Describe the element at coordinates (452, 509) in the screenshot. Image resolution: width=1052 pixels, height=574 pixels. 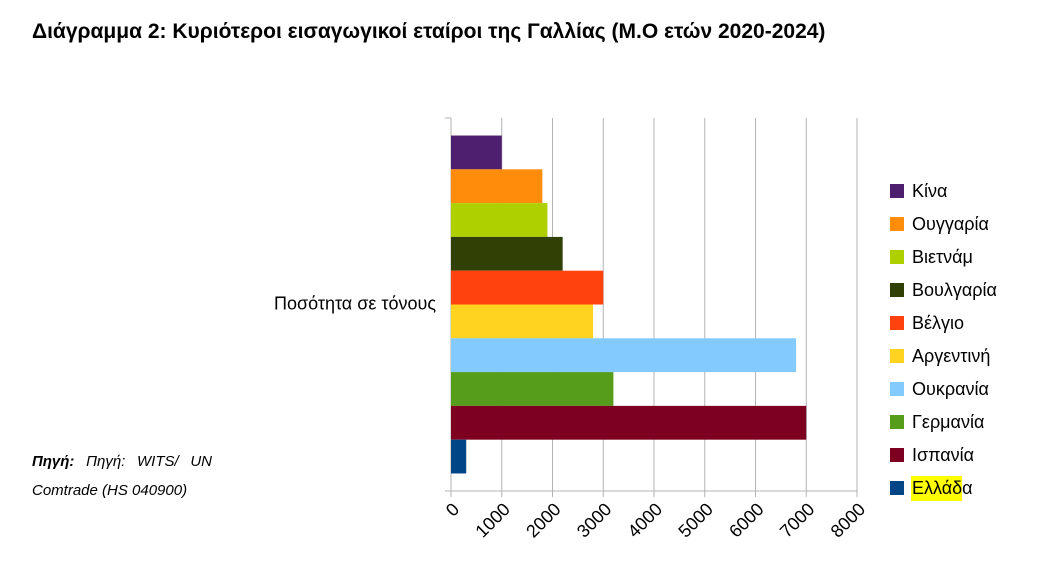
I see `x-tick-label: 0` at that location.